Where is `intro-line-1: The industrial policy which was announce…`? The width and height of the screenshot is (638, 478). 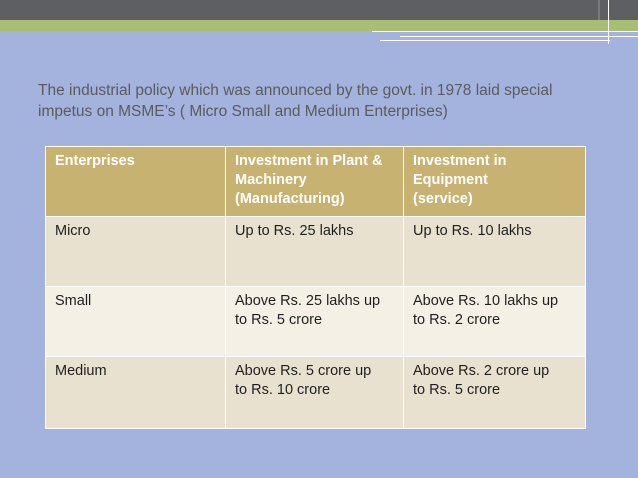
intro-line-1: The industrial policy which was announce… is located at coordinates (295, 90).